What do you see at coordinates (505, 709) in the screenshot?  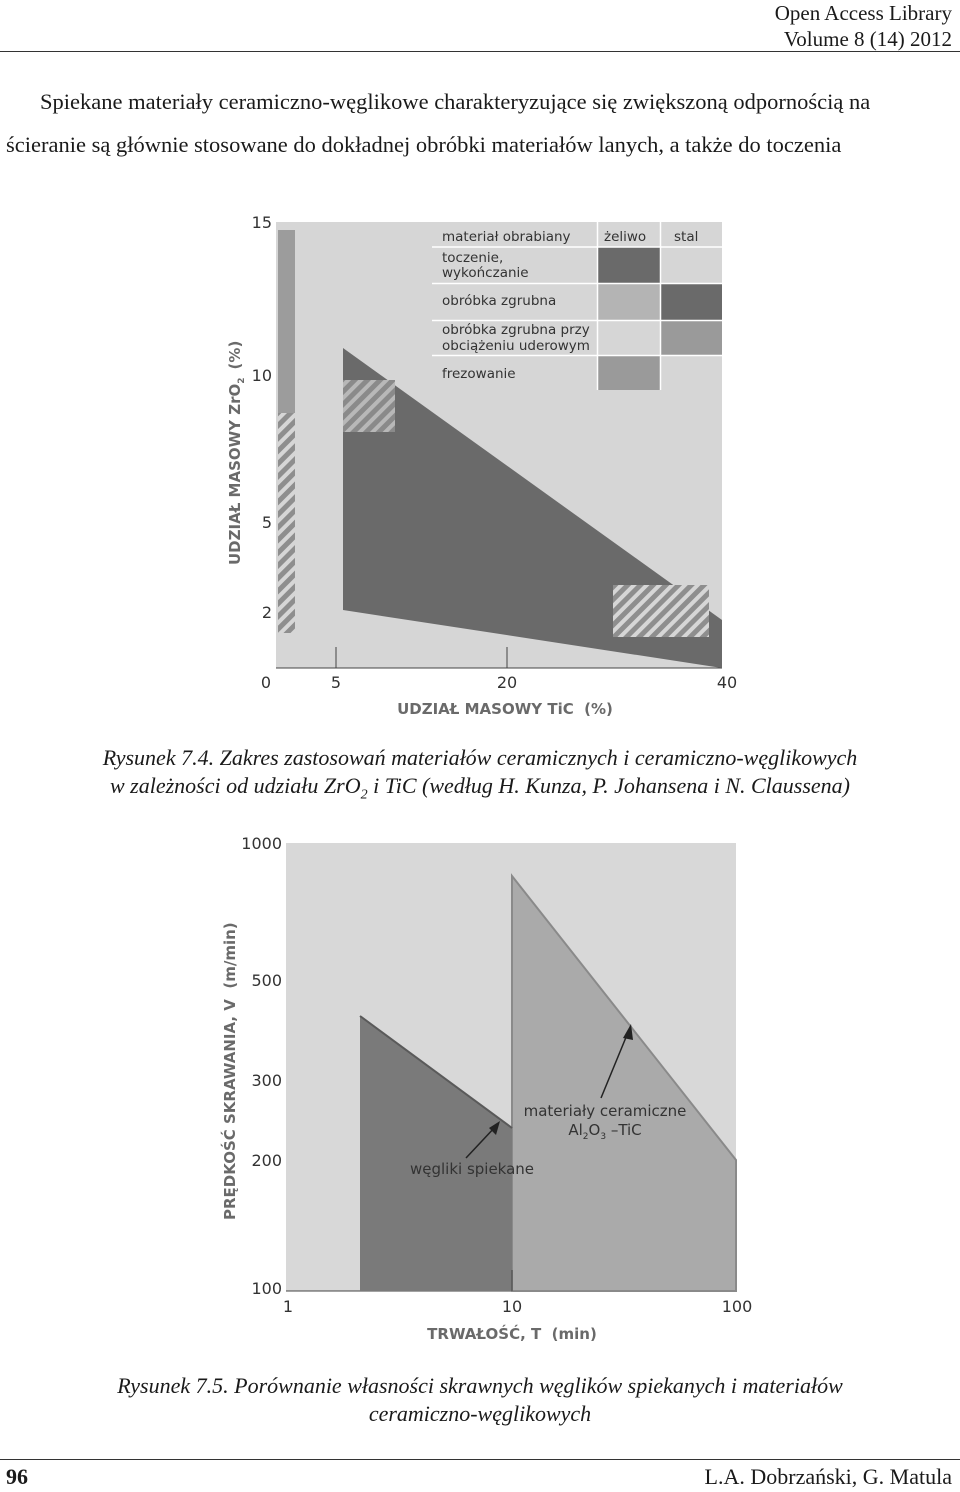 I see `x-axis-label: UDZIAŁ MASOWY TiC (%)` at bounding box center [505, 709].